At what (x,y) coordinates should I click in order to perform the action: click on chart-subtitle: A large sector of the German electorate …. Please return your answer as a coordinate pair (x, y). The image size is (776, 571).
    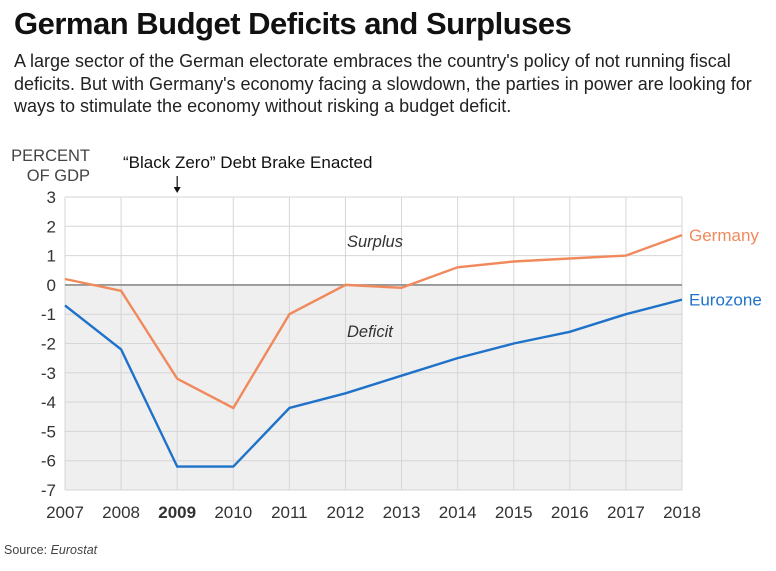
    Looking at the image, I should click on (383, 83).